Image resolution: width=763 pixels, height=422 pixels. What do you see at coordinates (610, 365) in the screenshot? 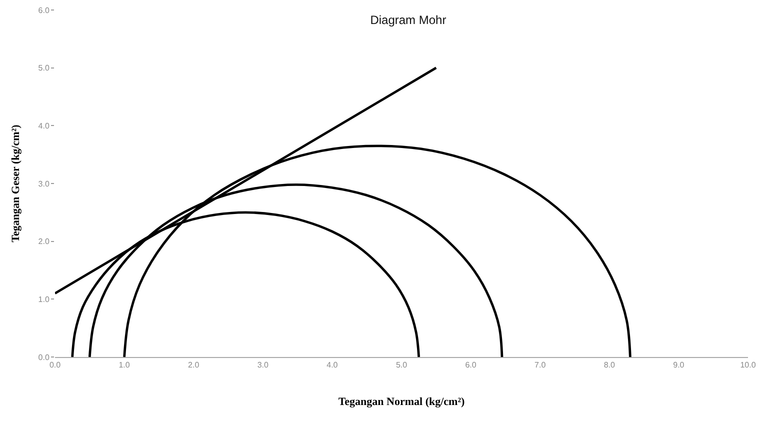
I see `x-tick-label: 8.0` at bounding box center [610, 365].